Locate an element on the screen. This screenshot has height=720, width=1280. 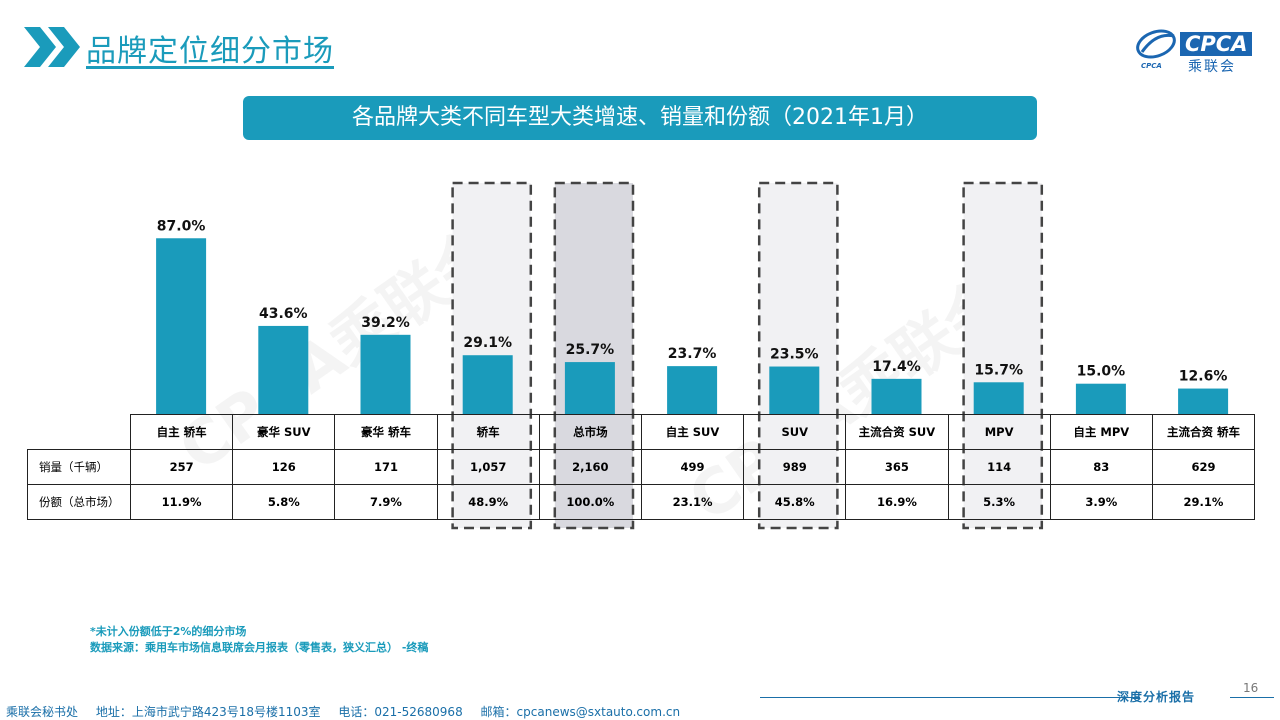
bar-value-label: 15.0% is located at coordinates (1101, 372).